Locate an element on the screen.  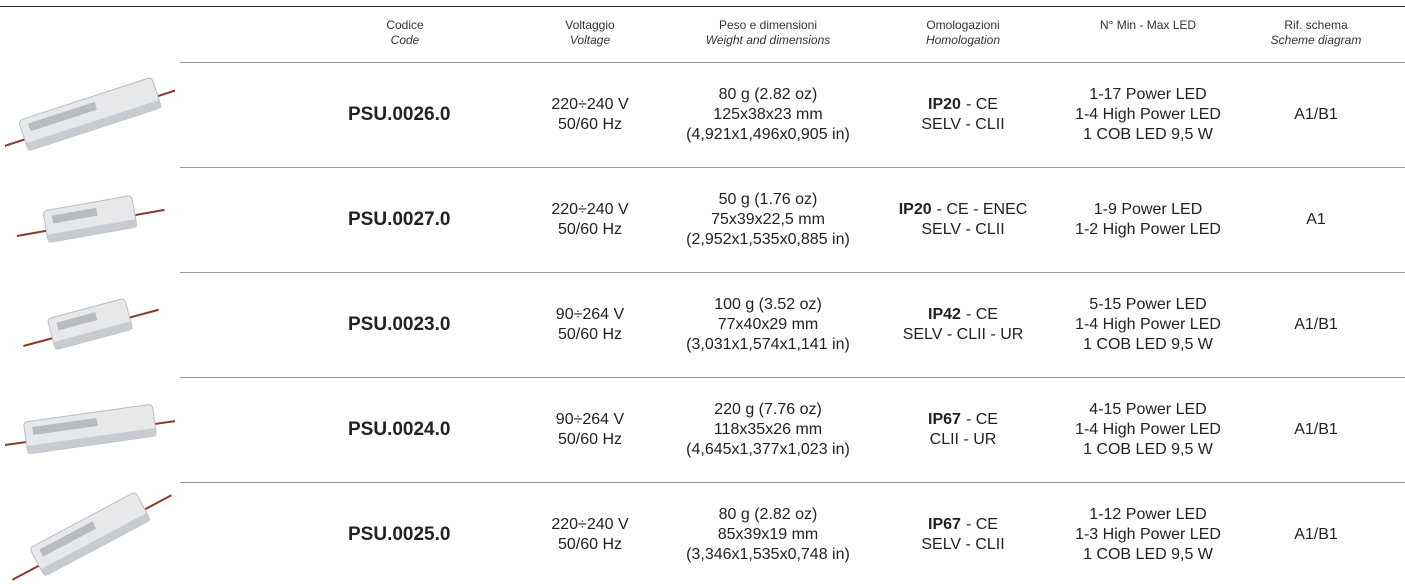
column-sublabel: Scheme diagram is located at coordinates (1316, 40).